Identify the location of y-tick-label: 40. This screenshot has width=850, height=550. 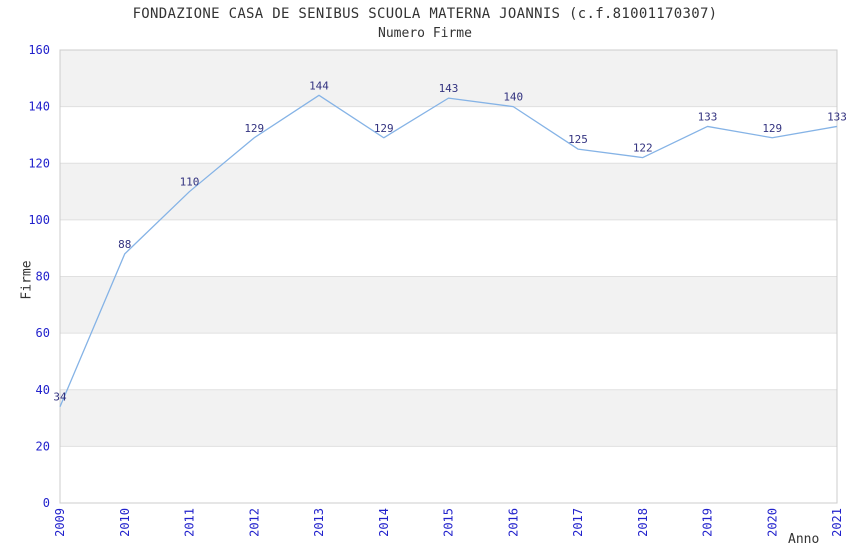
(43, 390).